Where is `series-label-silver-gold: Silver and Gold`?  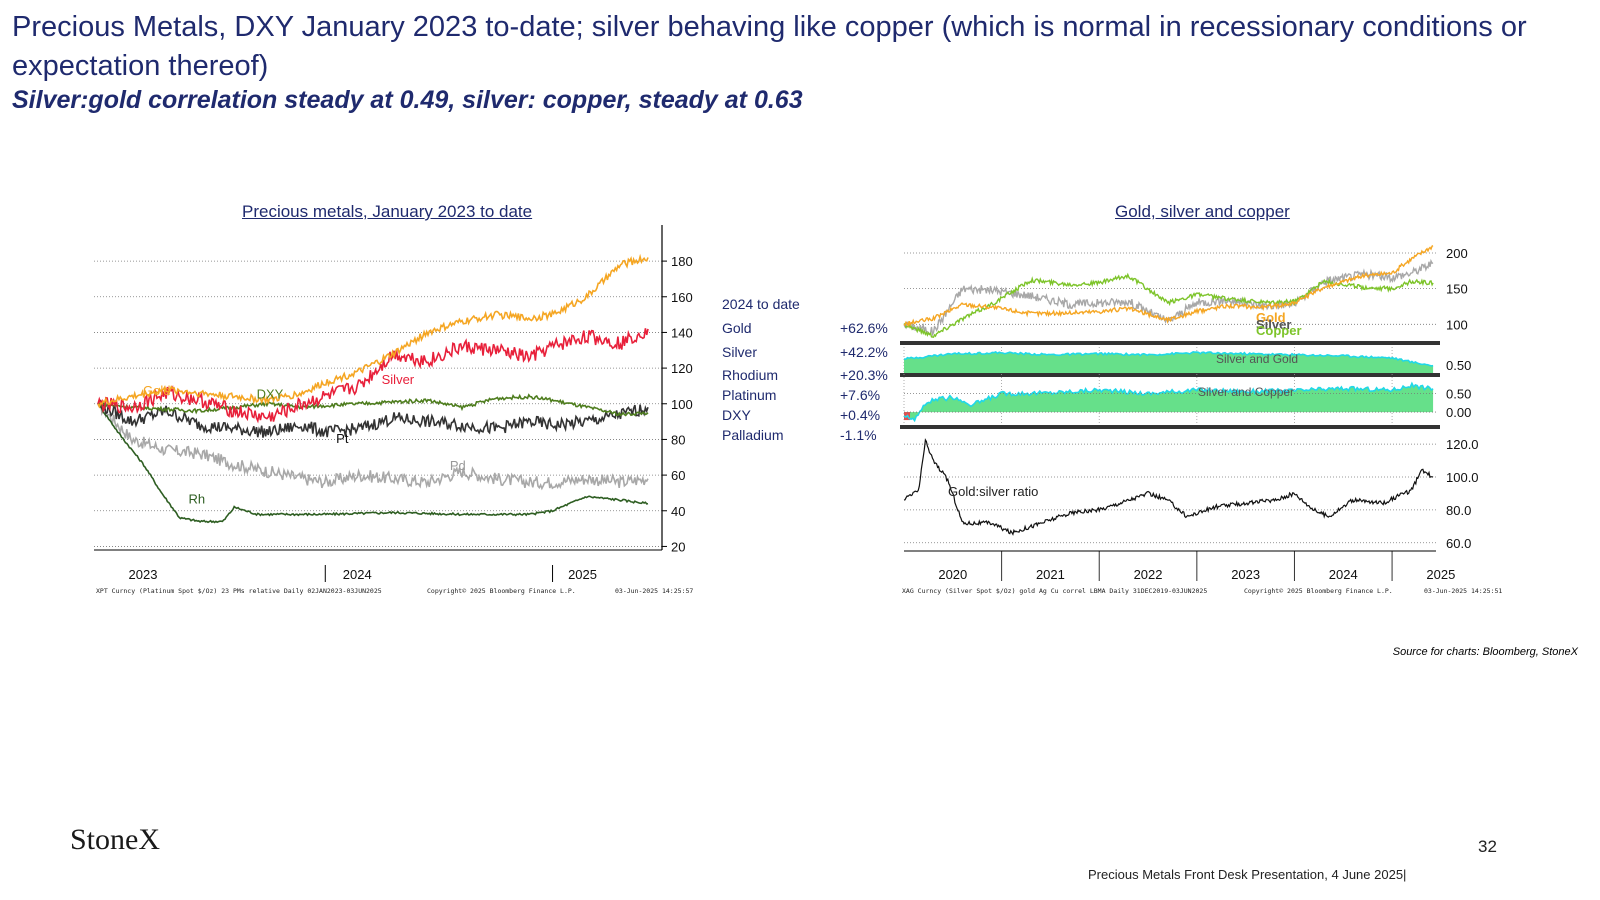 series-label-silver-gold: Silver and Gold is located at coordinates (1257, 359).